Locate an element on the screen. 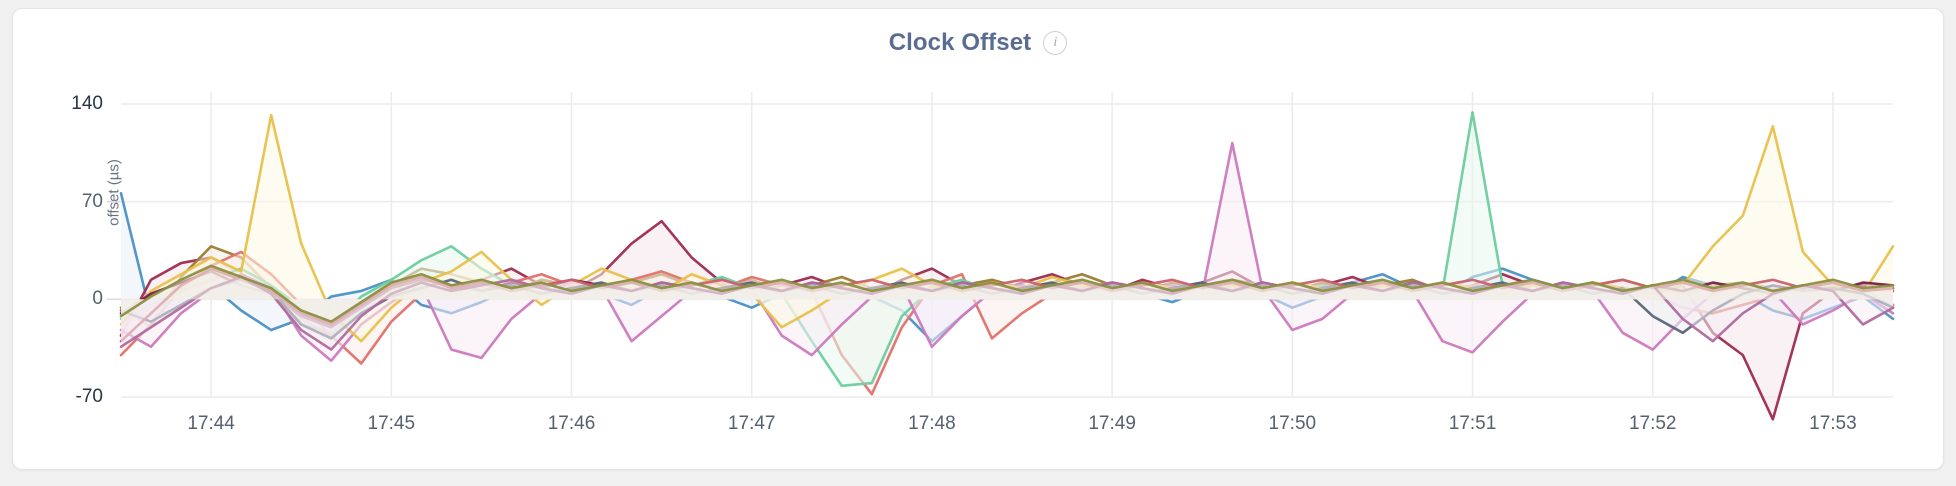  y-axis-ticks: 140 70 0 -70 is located at coordinates (67, 240).